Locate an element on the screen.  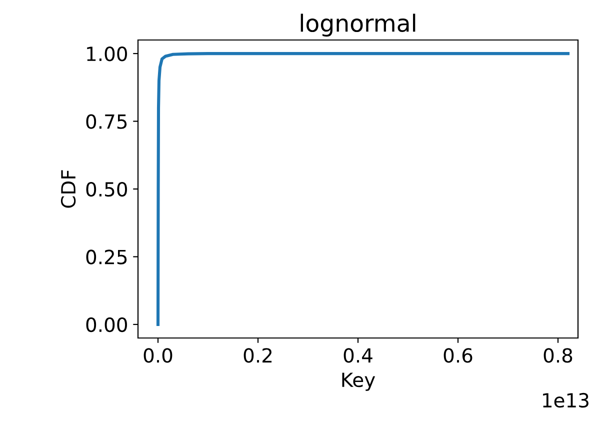
y-tick-label: 0.50 is located at coordinates (106, 189).